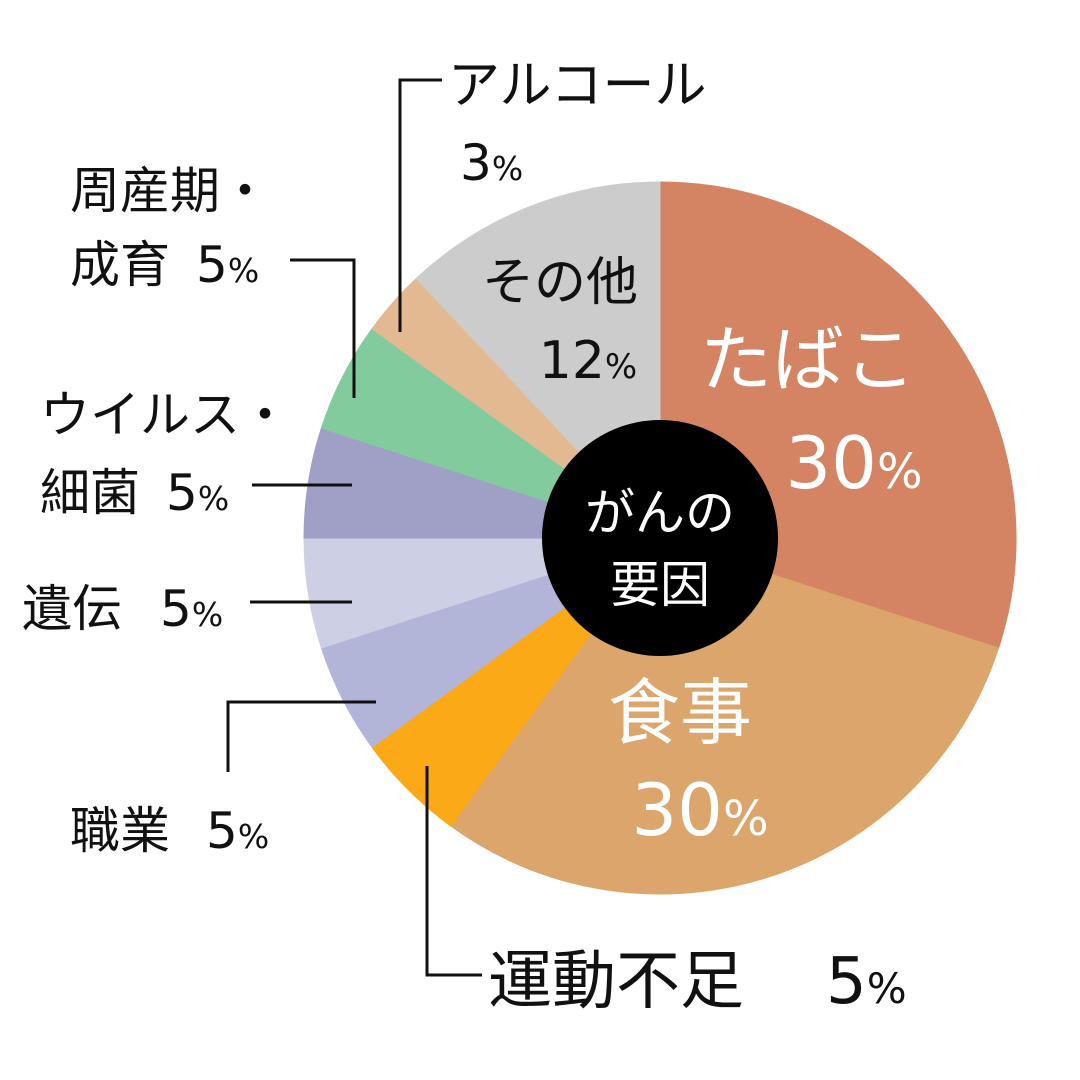 The width and height of the screenshot is (1080, 1080). Describe the element at coordinates (120, 831) in the screenshot. I see `label-occupation: 職業` at that location.